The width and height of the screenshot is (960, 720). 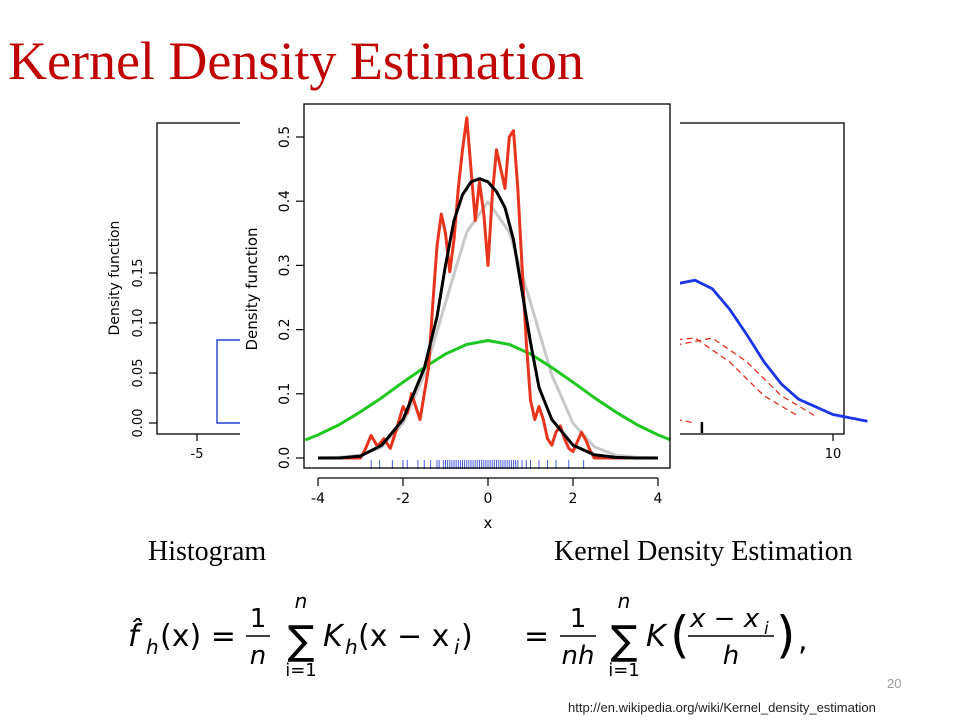 What do you see at coordinates (285, 329) in the screenshot?
I see `front-y-tick-label: 0.2` at bounding box center [285, 329].